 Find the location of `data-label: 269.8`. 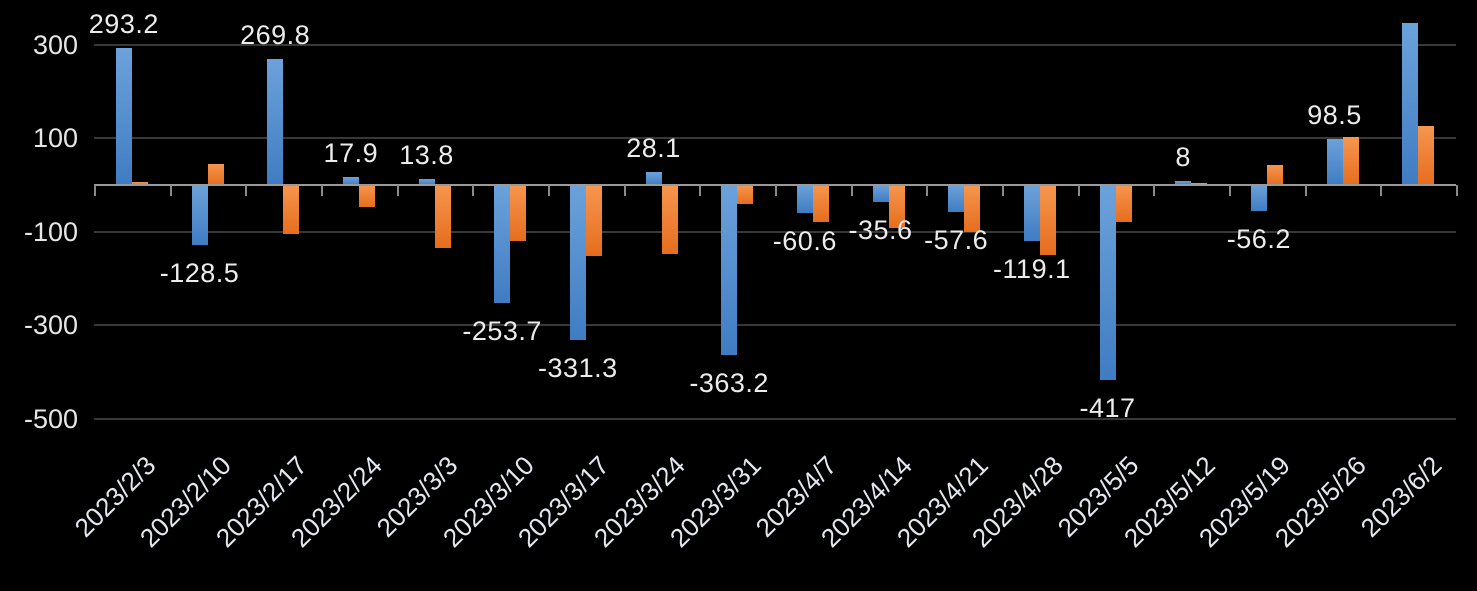

data-label: 269.8 is located at coordinates (275, 35).